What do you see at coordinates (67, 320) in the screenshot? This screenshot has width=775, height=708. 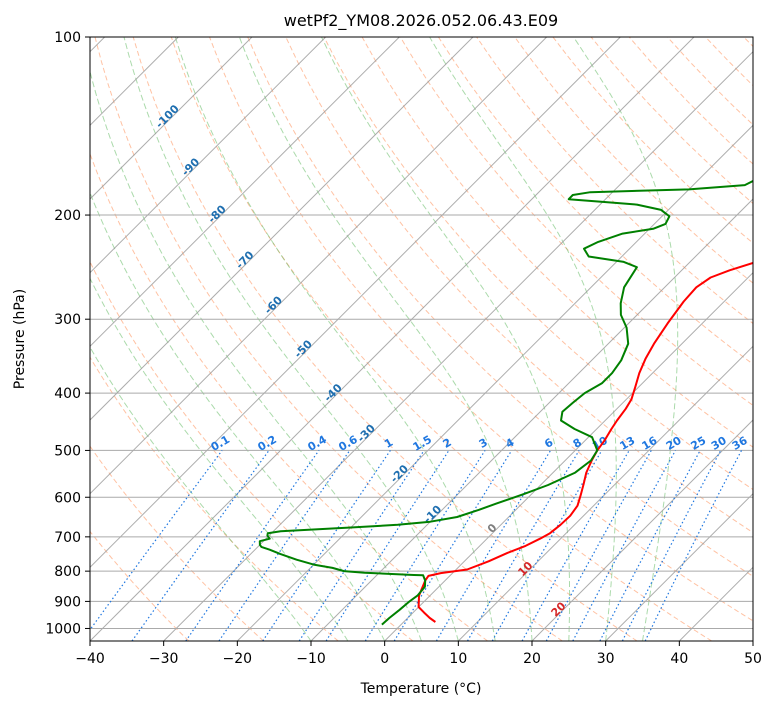 I see `y-tick-label: 300` at bounding box center [67, 320].